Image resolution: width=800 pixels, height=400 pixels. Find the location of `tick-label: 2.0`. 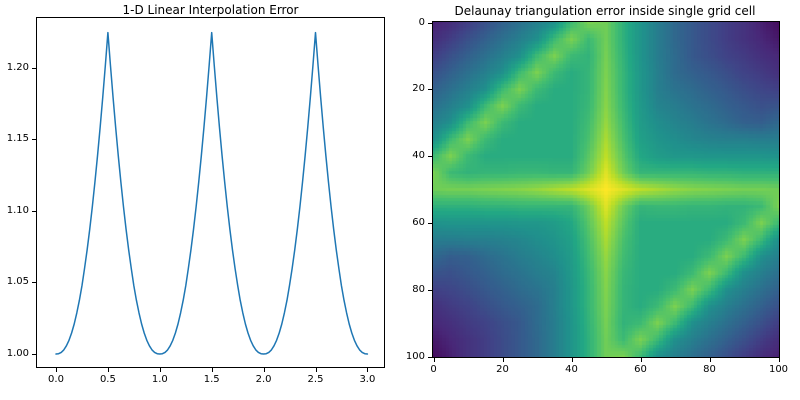

tick-label: 2.0 is located at coordinates (263, 379).